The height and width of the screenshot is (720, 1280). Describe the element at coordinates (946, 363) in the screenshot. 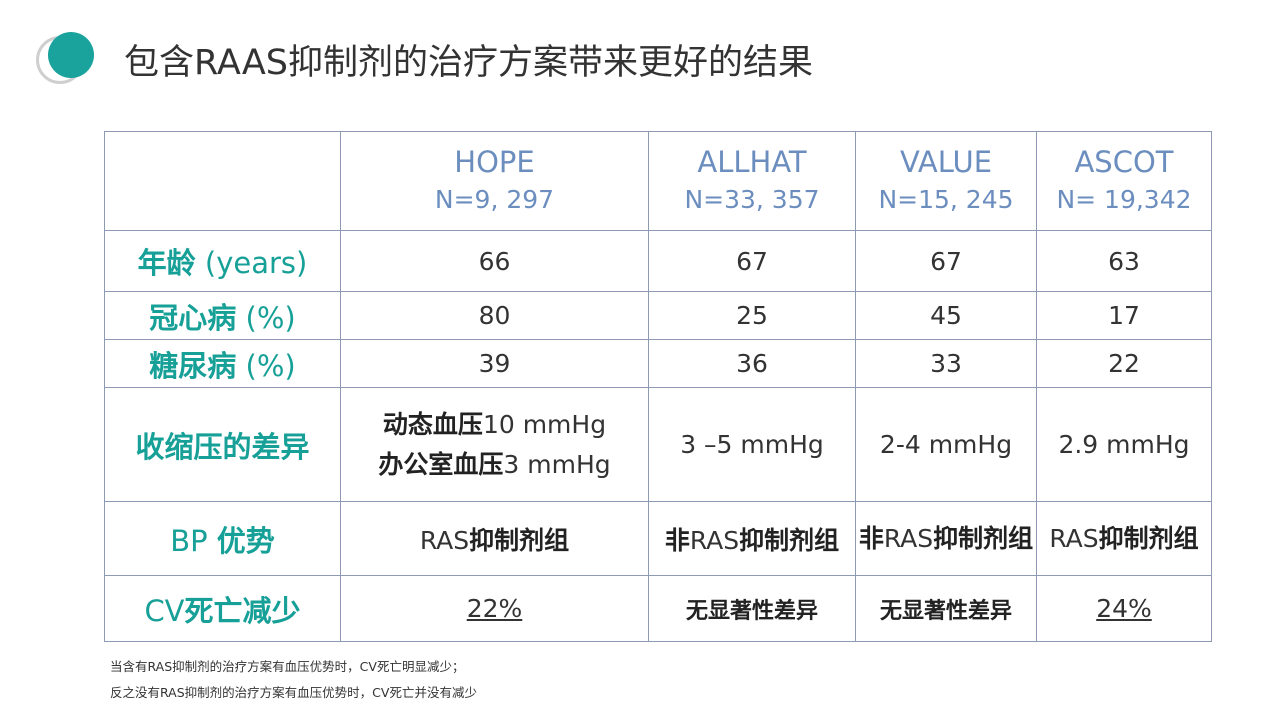

I see `cell-diabetes-value: 33` at that location.